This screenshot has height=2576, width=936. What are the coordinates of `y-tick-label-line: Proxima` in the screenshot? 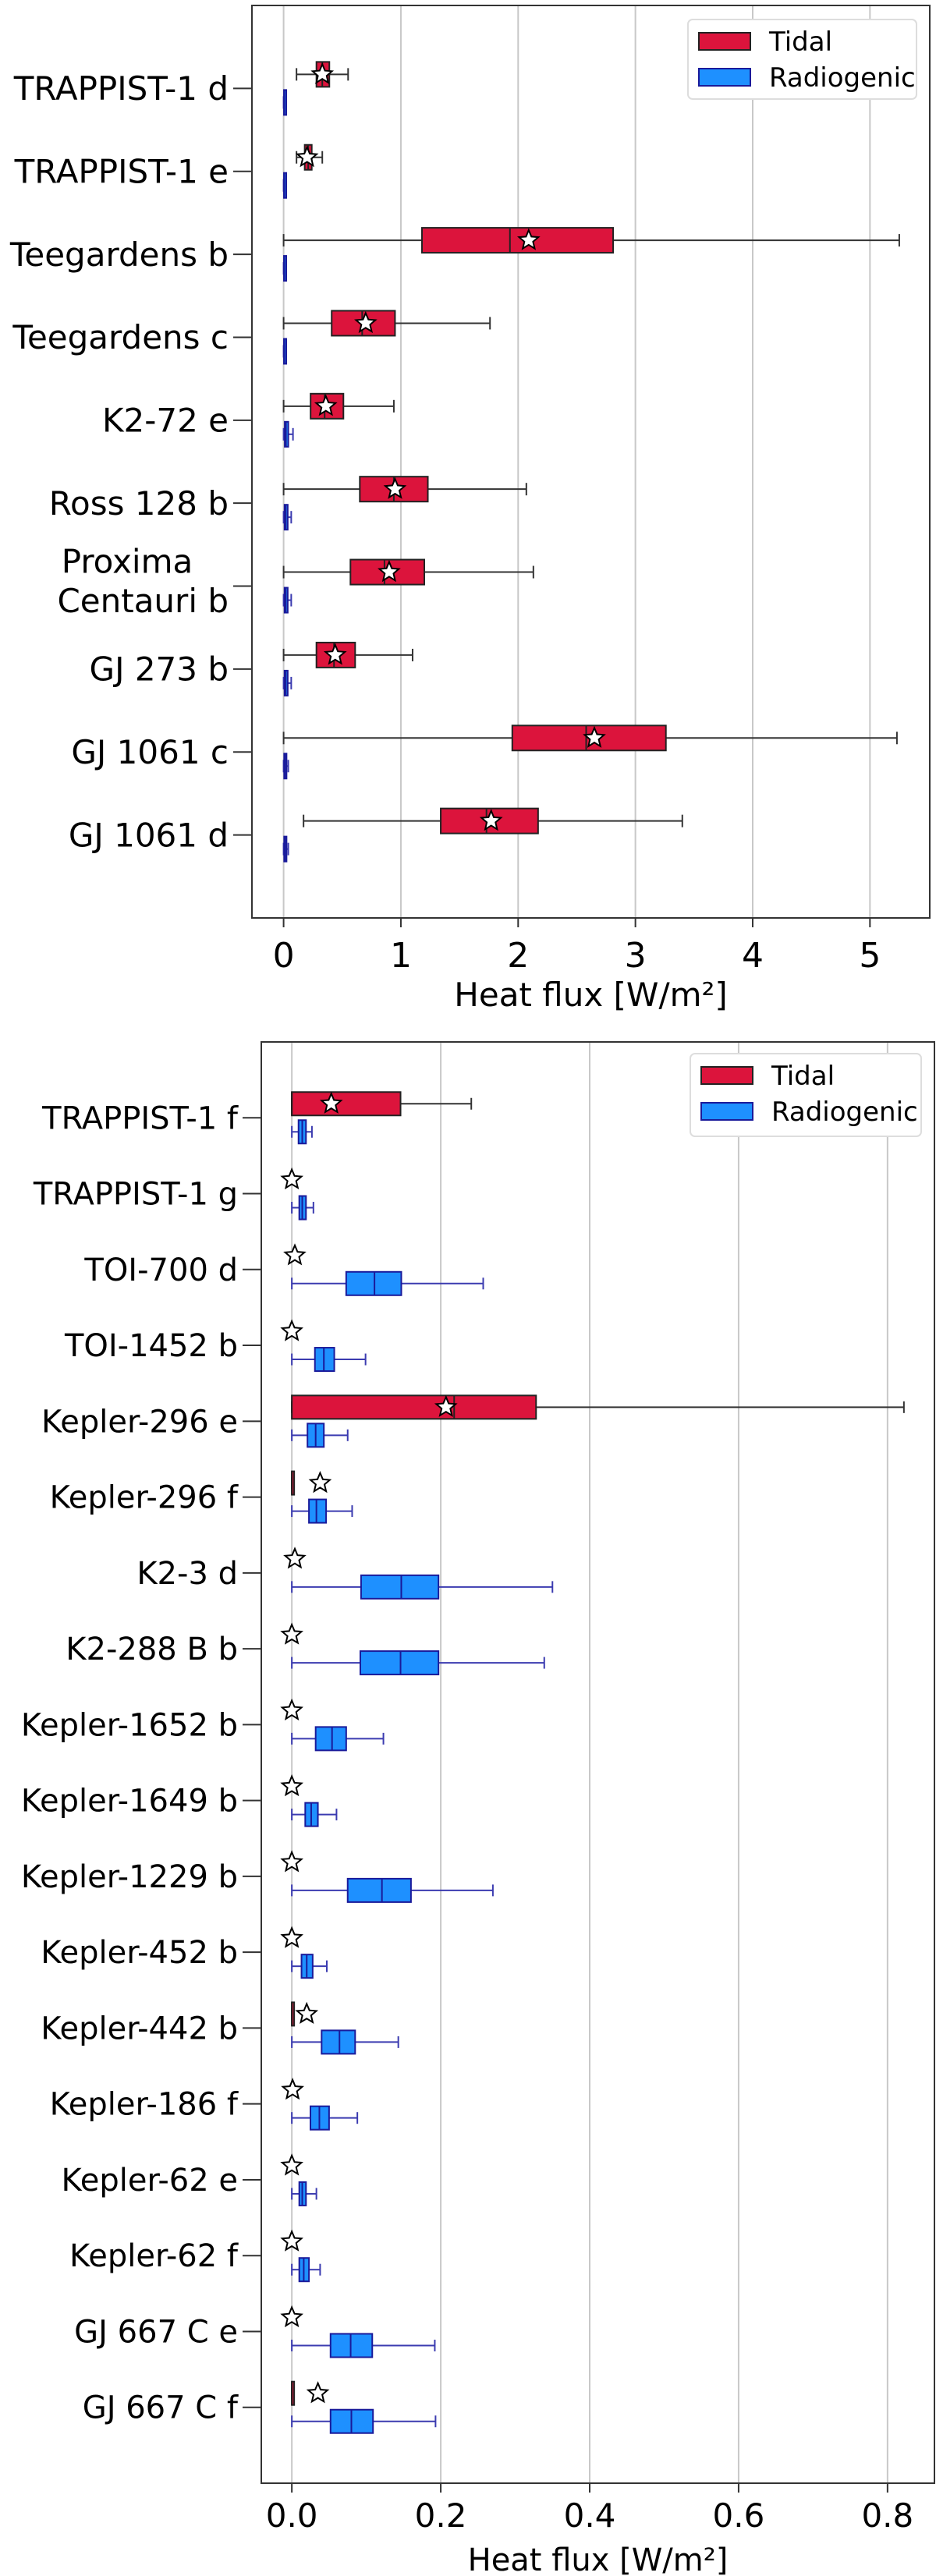 It's located at (128, 562).